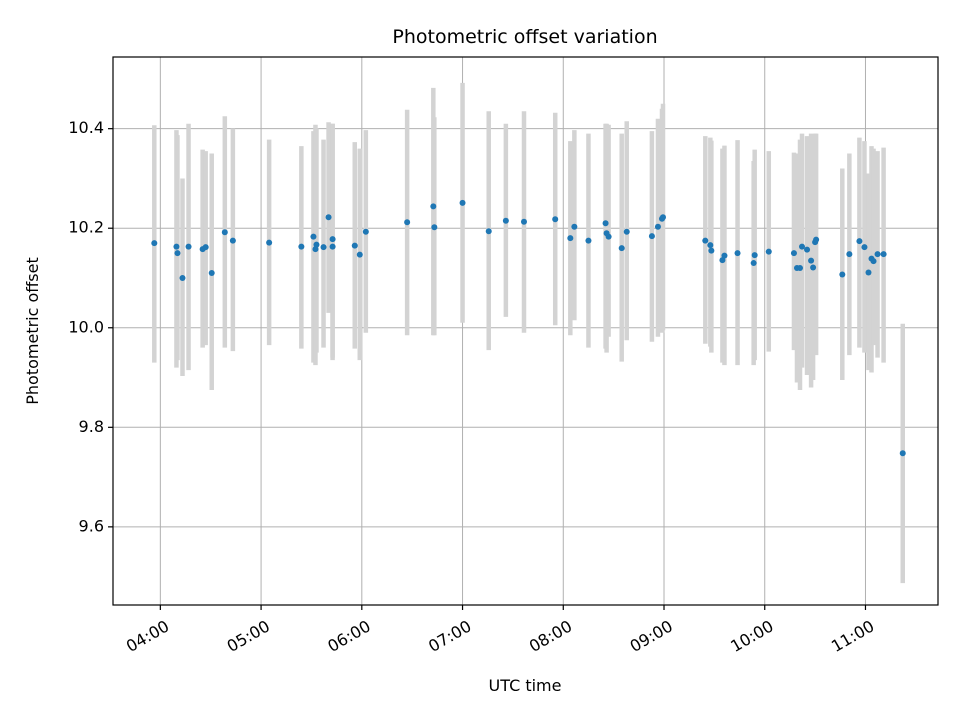  What do you see at coordinates (86, 127) in the screenshot?
I see `y-tick-label: 10.4` at bounding box center [86, 127].